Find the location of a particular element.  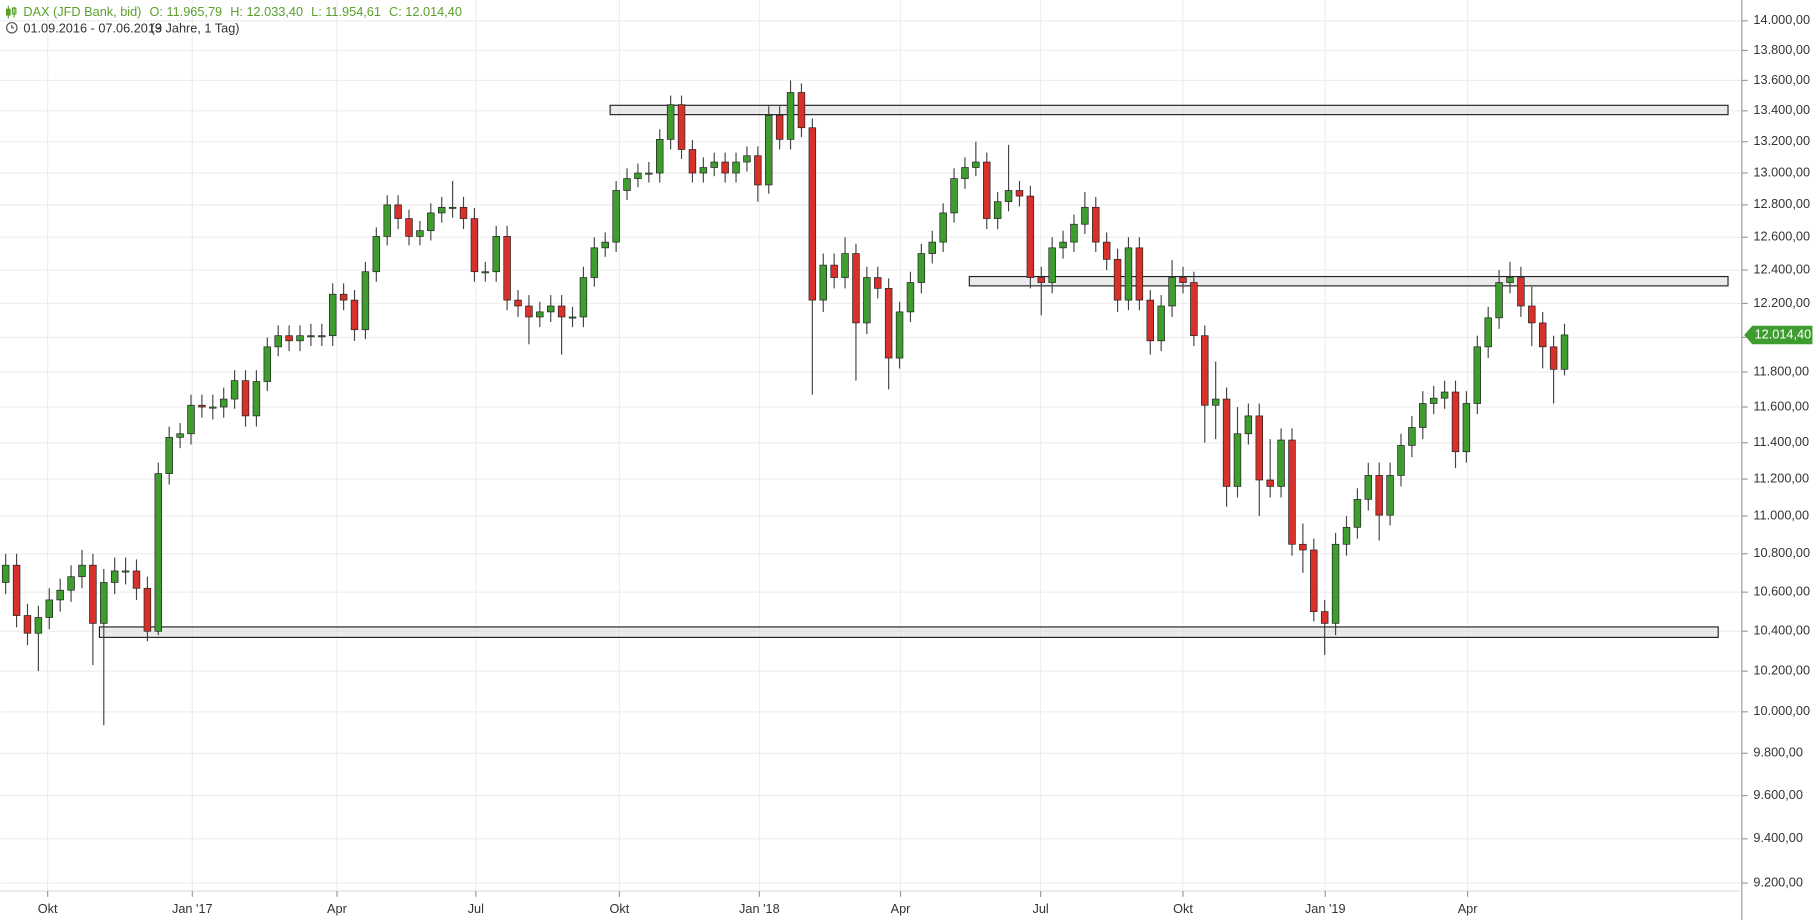

y-tick-label: 11.000,00 is located at coordinates (1781, 514).